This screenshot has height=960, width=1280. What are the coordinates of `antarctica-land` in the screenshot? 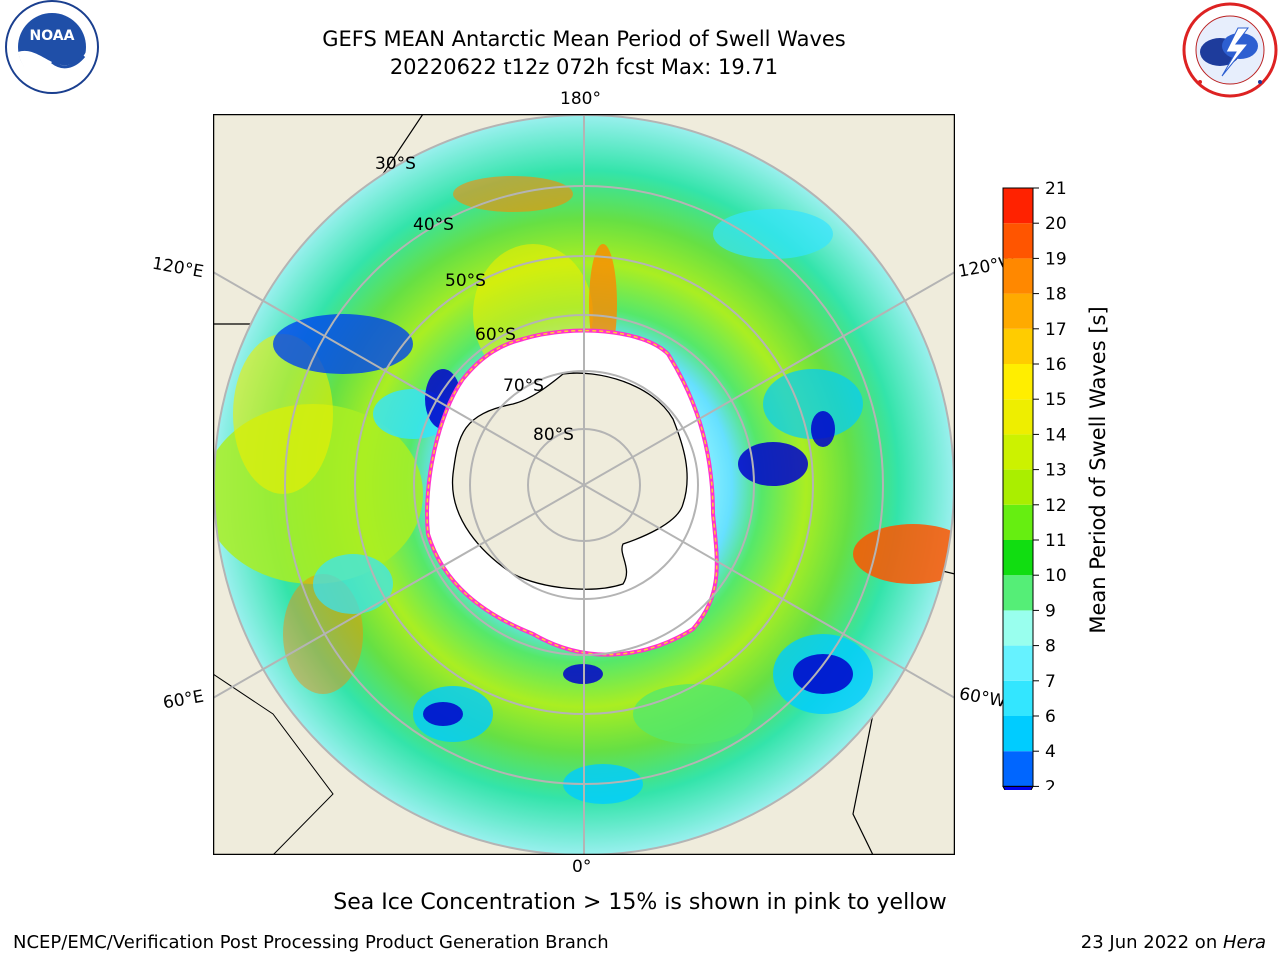 It's located at (569, 481).